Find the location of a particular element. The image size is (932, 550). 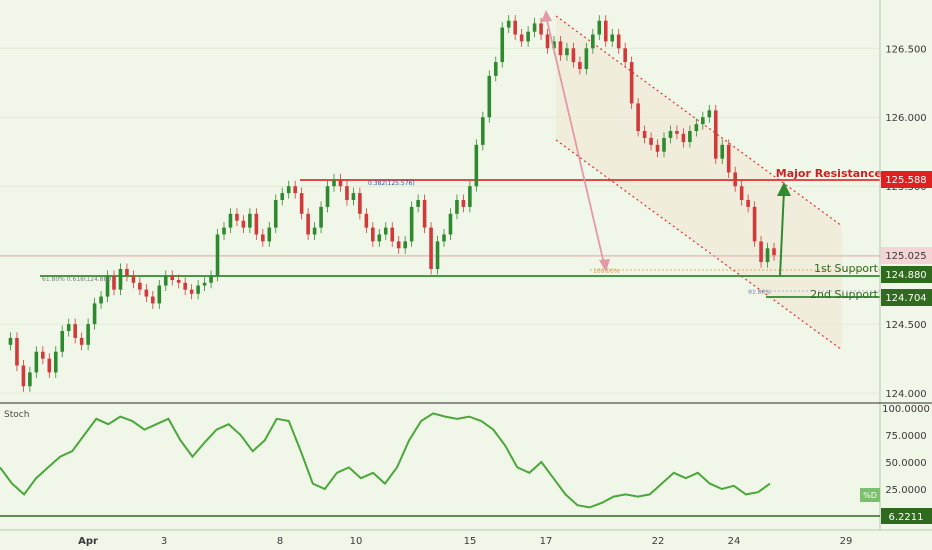

channel-lower-line is located at coordinates (699, 245).